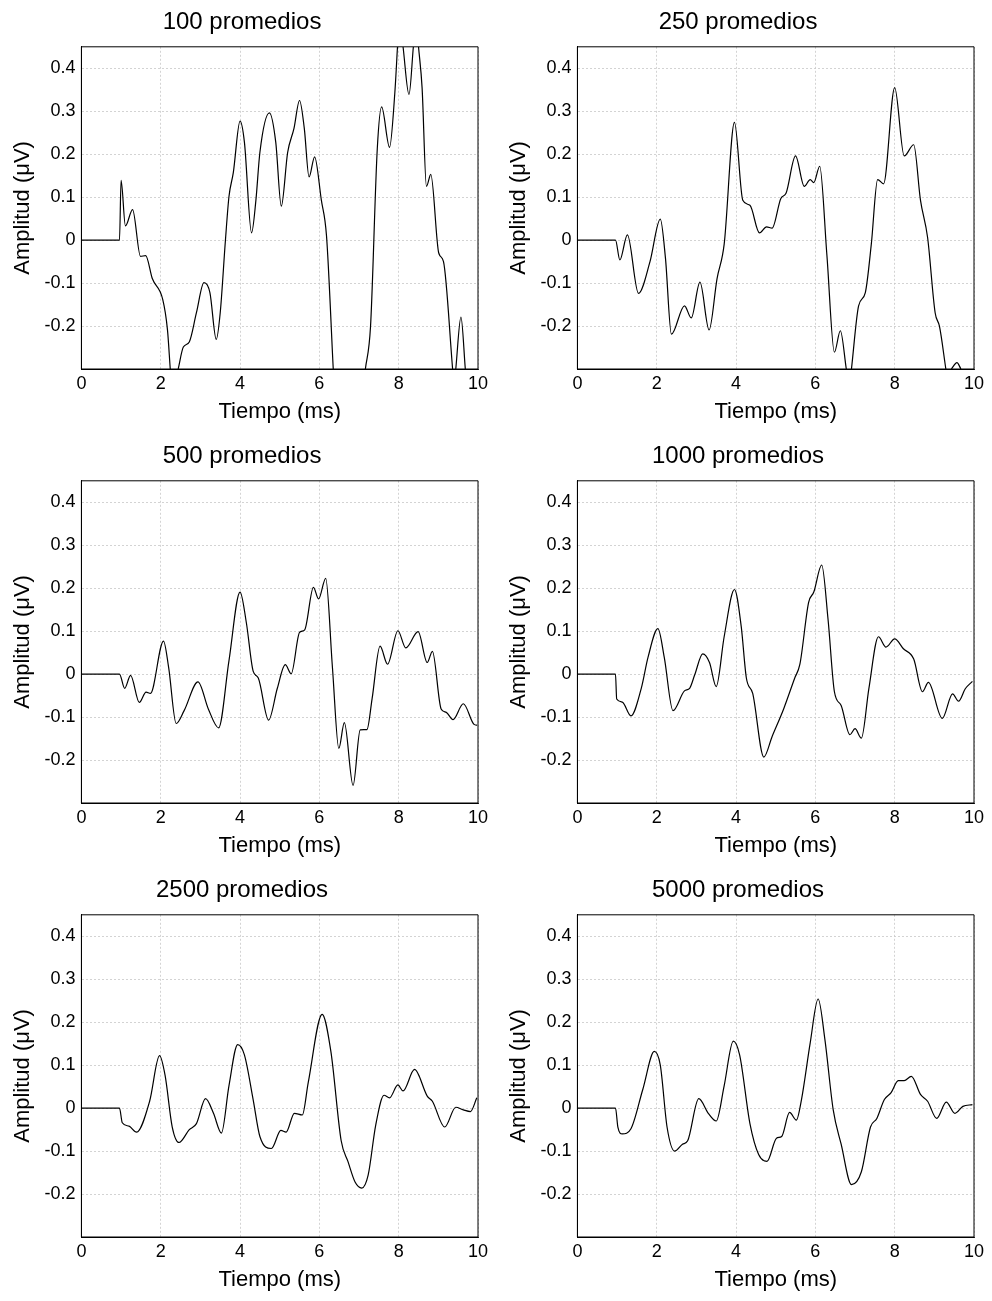 This screenshot has height=1301, width=992. I want to click on chart-title: 500 promedios, so click(242, 455).